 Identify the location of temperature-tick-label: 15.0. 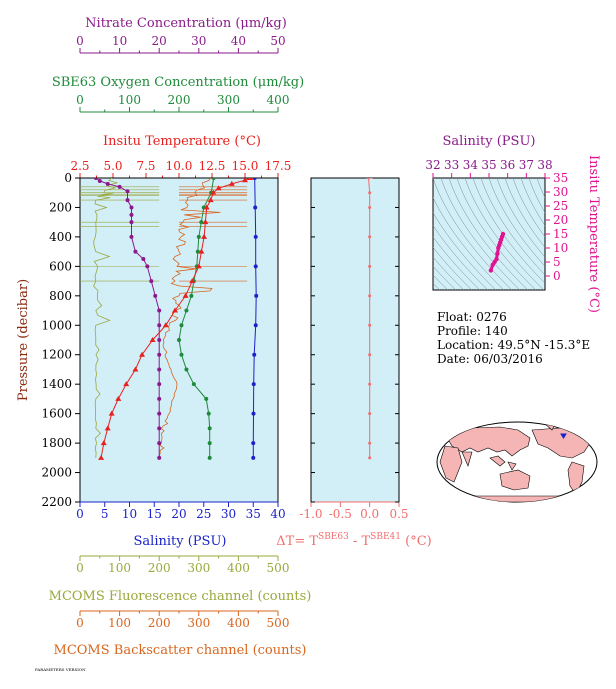
(245, 166).